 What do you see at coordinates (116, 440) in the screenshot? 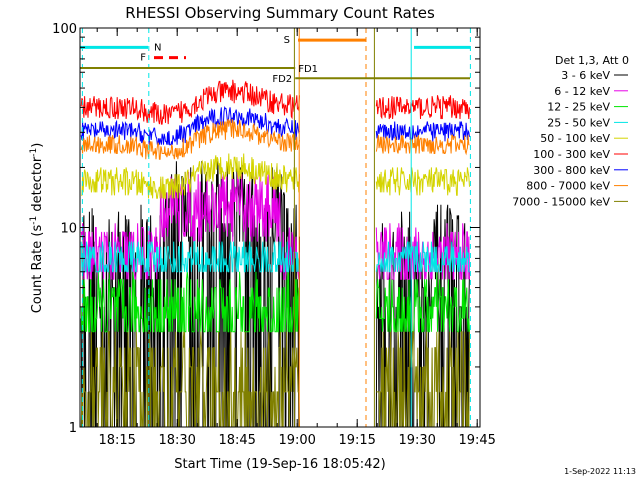
I see `x-tick-label-1: 18:15` at bounding box center [116, 440].